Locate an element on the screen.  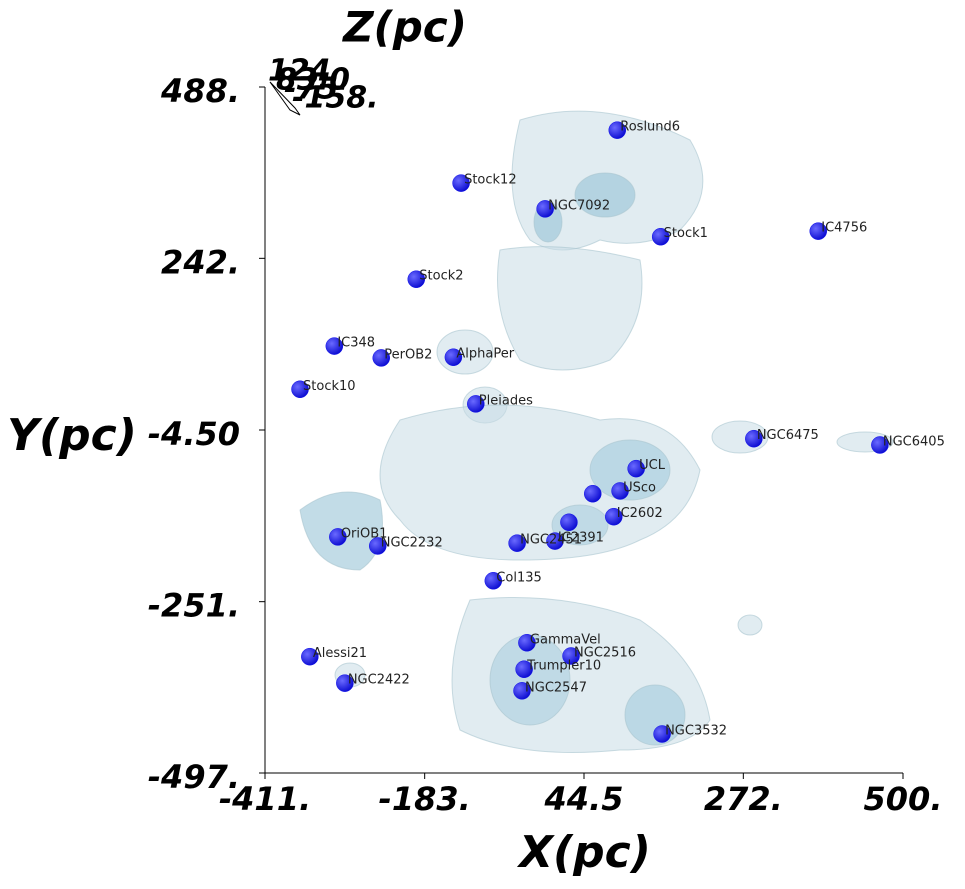
z-axis-title: Z(pc) is located at coordinates (404, 27).